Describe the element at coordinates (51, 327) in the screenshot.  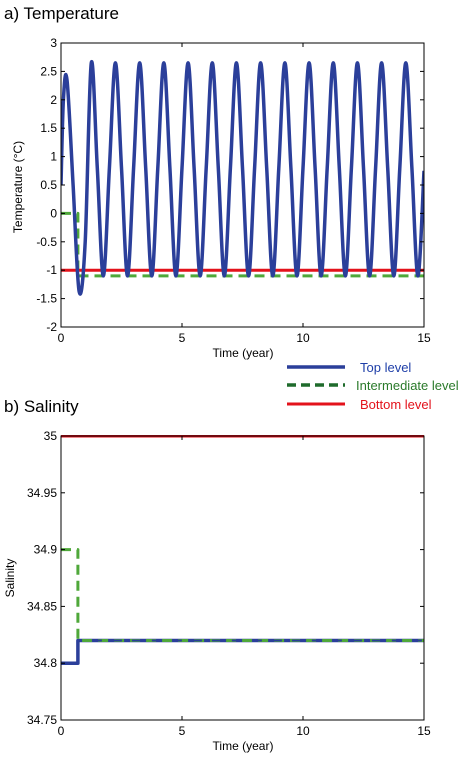
I see `temperature-y-tick-label: -2` at that location.